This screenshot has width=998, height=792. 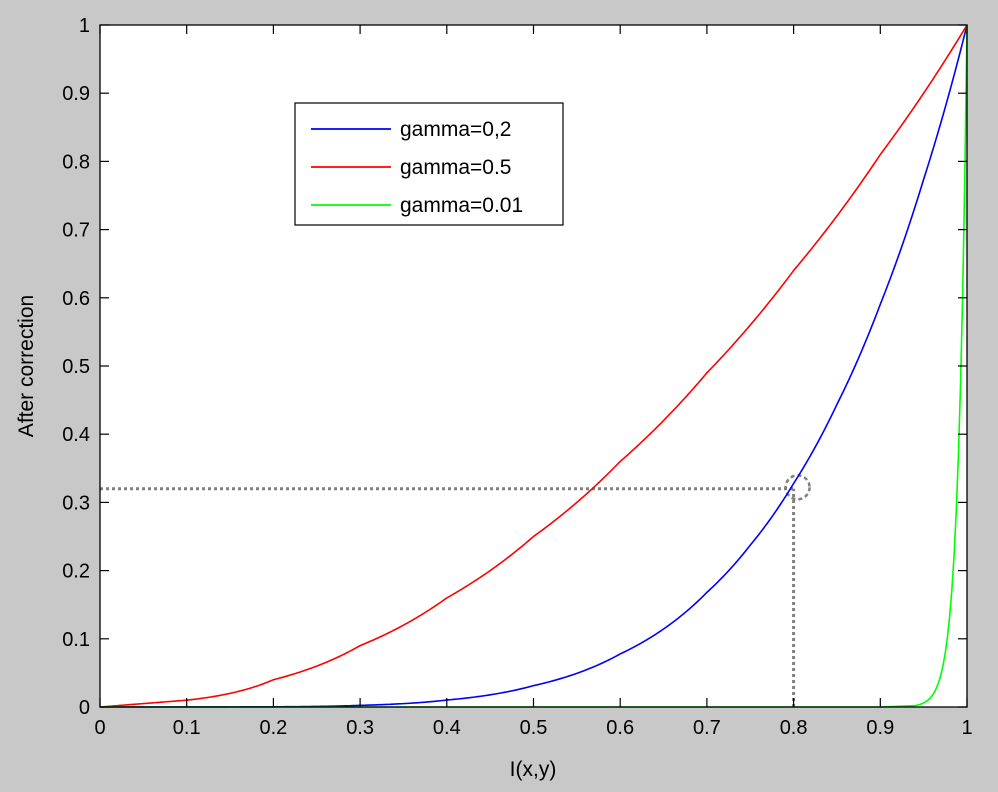 I want to click on legend-label-3: gamma=0.01, so click(x=461, y=205).